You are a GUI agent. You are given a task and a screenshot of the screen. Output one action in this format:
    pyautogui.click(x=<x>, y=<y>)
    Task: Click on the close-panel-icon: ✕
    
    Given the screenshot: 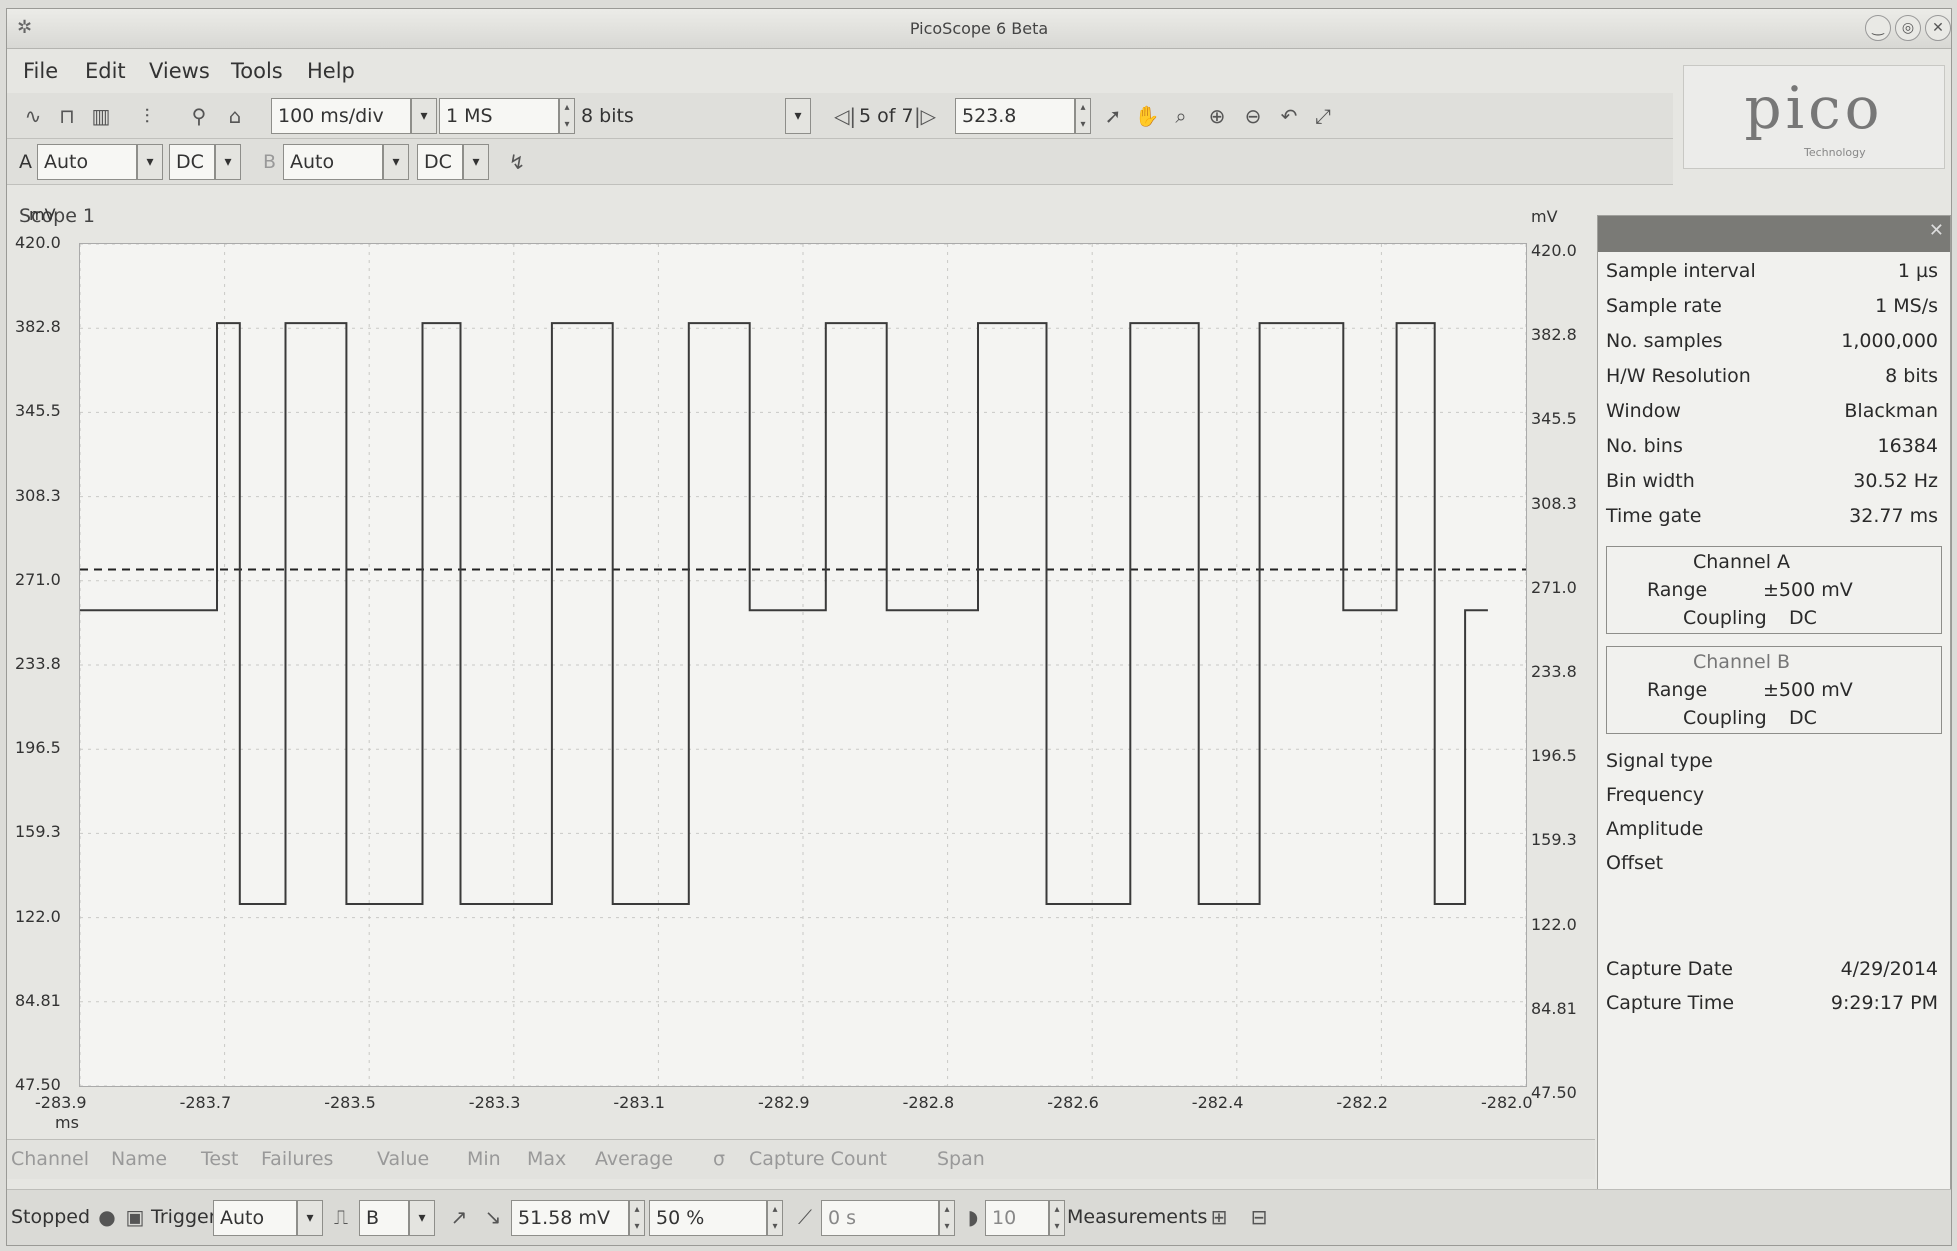 What is the action you would take?
    pyautogui.click(x=1936, y=230)
    